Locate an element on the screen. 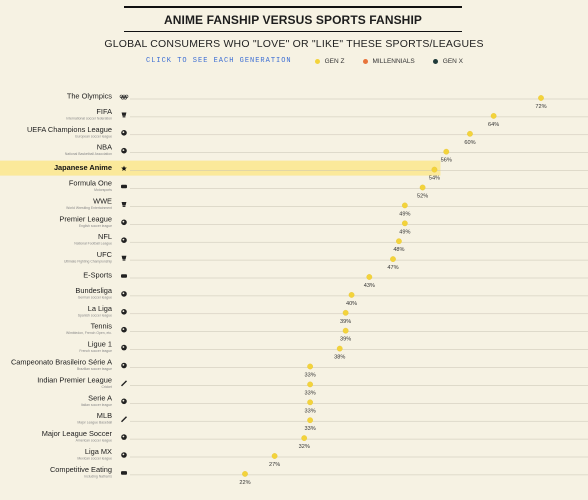 This screenshot has width=588, height=500. category-sublabel-indian-premier-league: Cricket is located at coordinates (106, 387).